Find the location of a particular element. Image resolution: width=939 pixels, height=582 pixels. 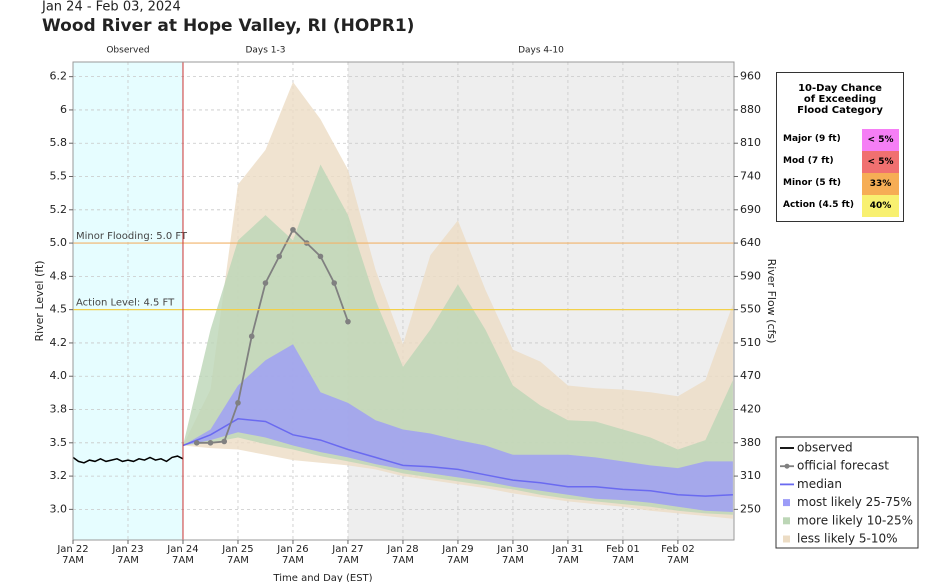

y2-tick-label: 510 is located at coordinates (750, 342).